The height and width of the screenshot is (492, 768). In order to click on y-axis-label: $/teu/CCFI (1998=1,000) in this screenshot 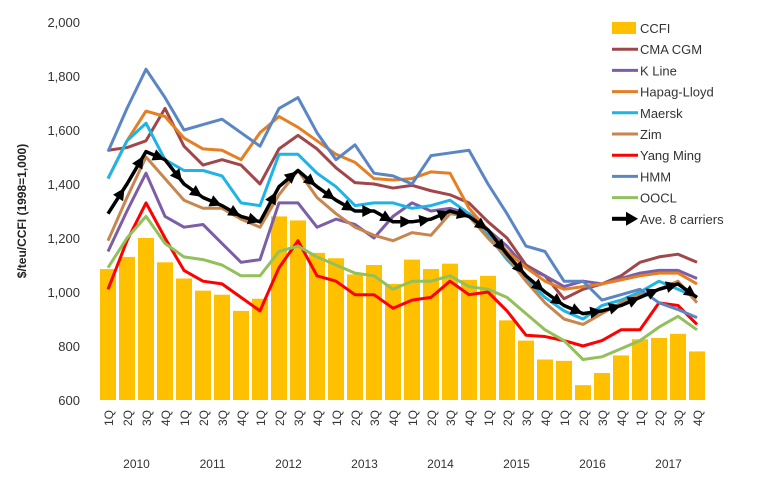, I will do `click(22, 211)`.